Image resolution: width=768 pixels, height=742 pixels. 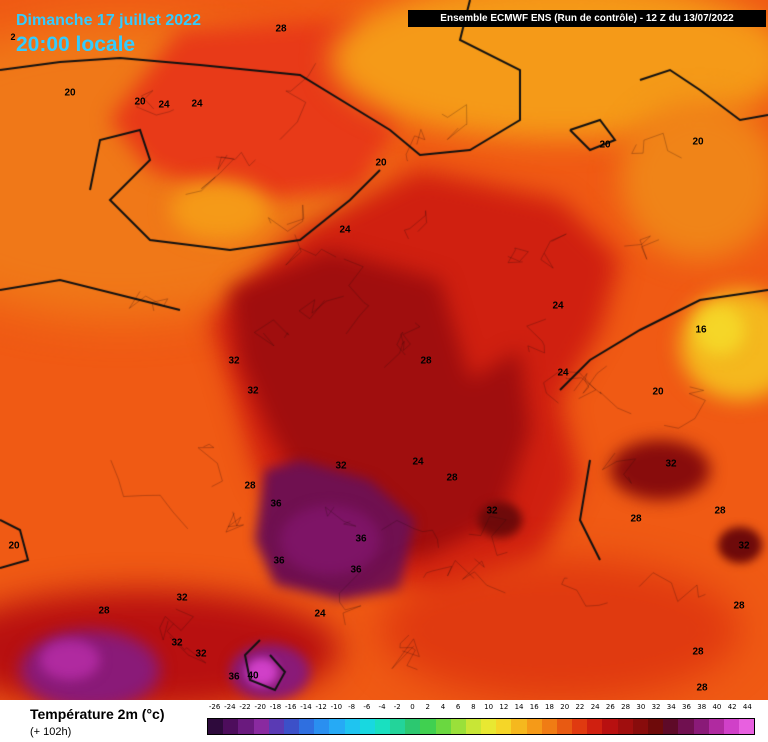 I want to click on color-scale-tick: 18, so click(x=549, y=707).